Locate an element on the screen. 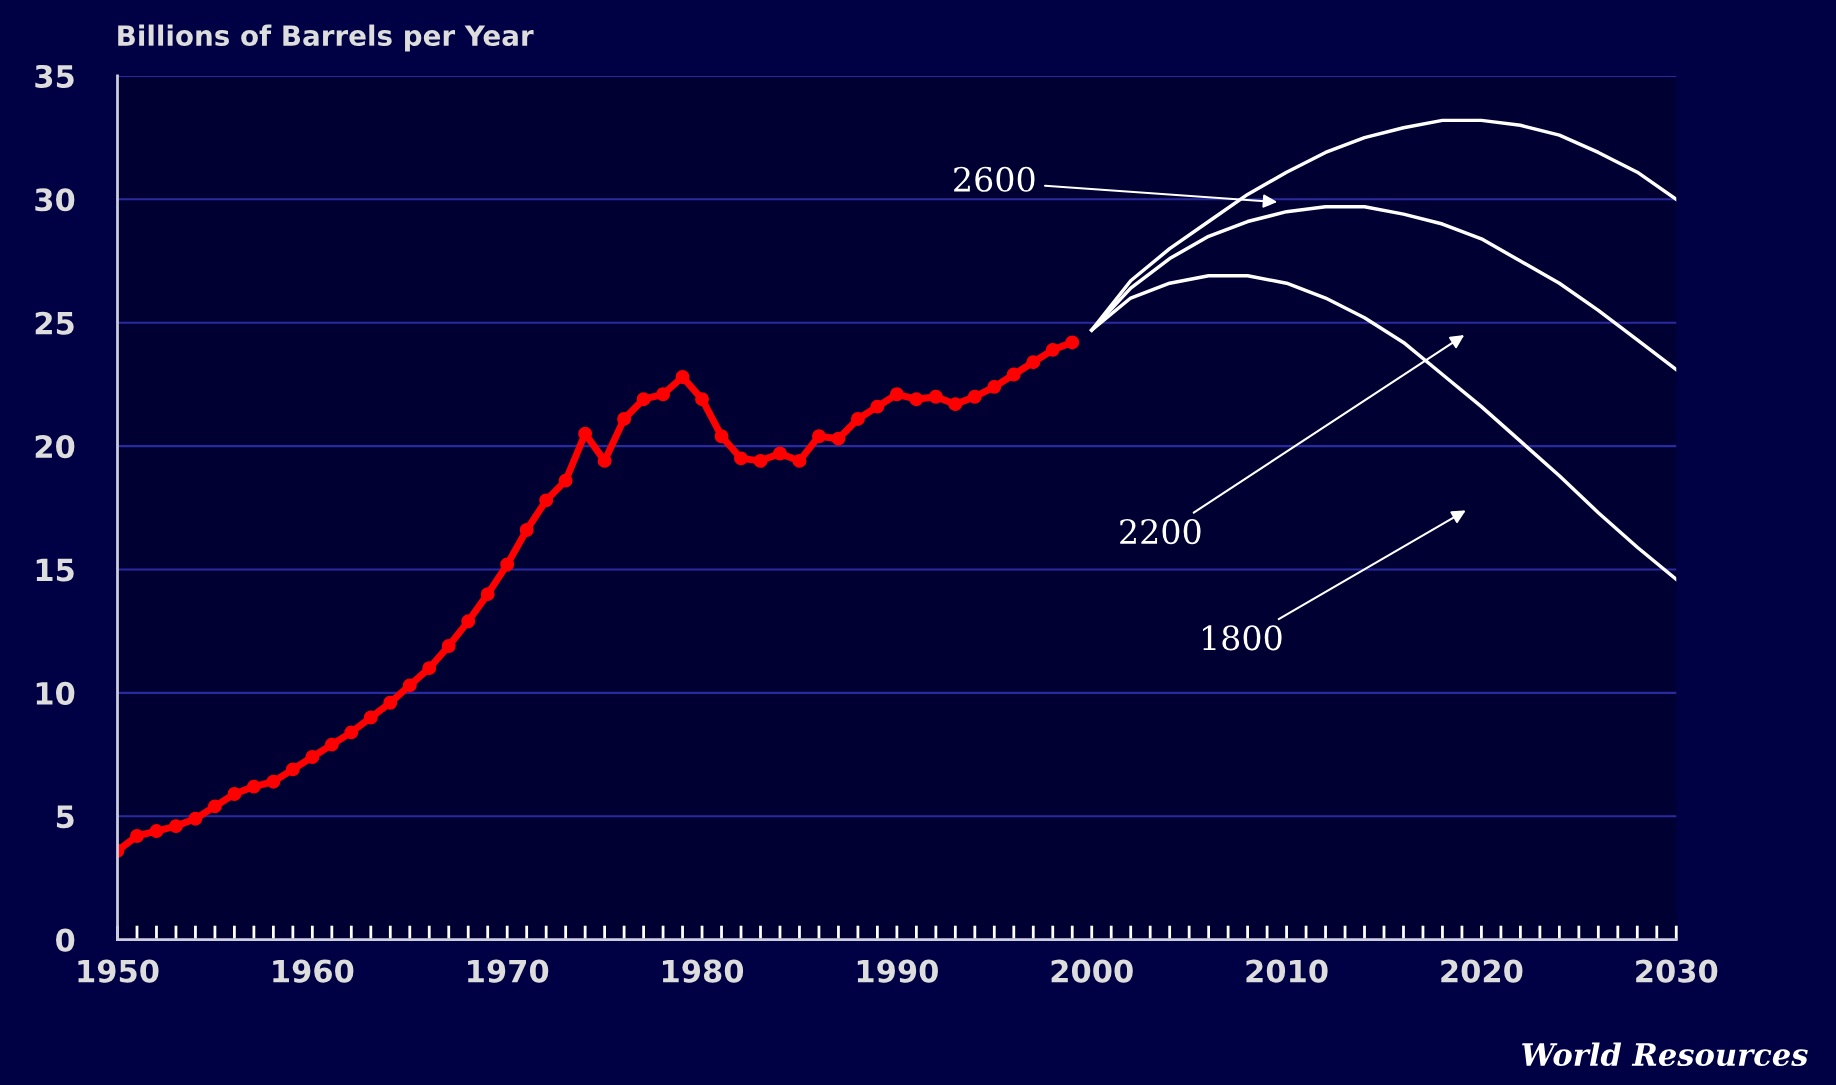 The image size is (1836, 1085). x-tick-label: 2030 is located at coordinates (1677, 971).